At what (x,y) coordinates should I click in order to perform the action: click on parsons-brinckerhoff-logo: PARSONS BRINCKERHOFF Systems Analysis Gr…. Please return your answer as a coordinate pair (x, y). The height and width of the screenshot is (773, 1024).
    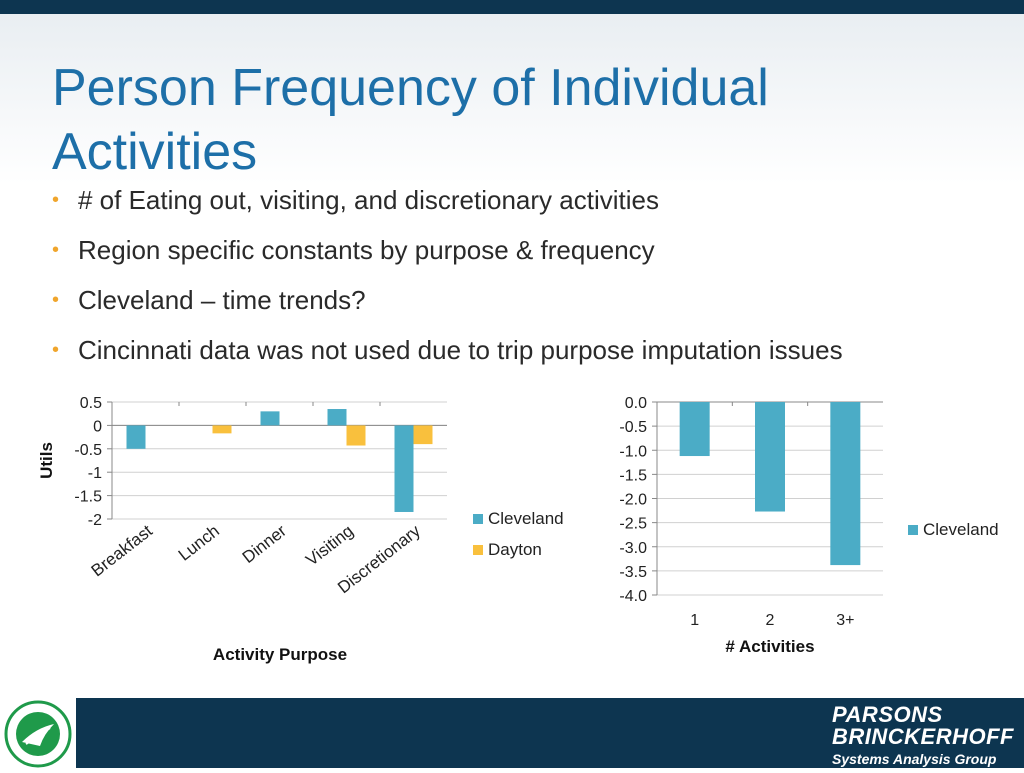
    Looking at the image, I should click on (923, 736).